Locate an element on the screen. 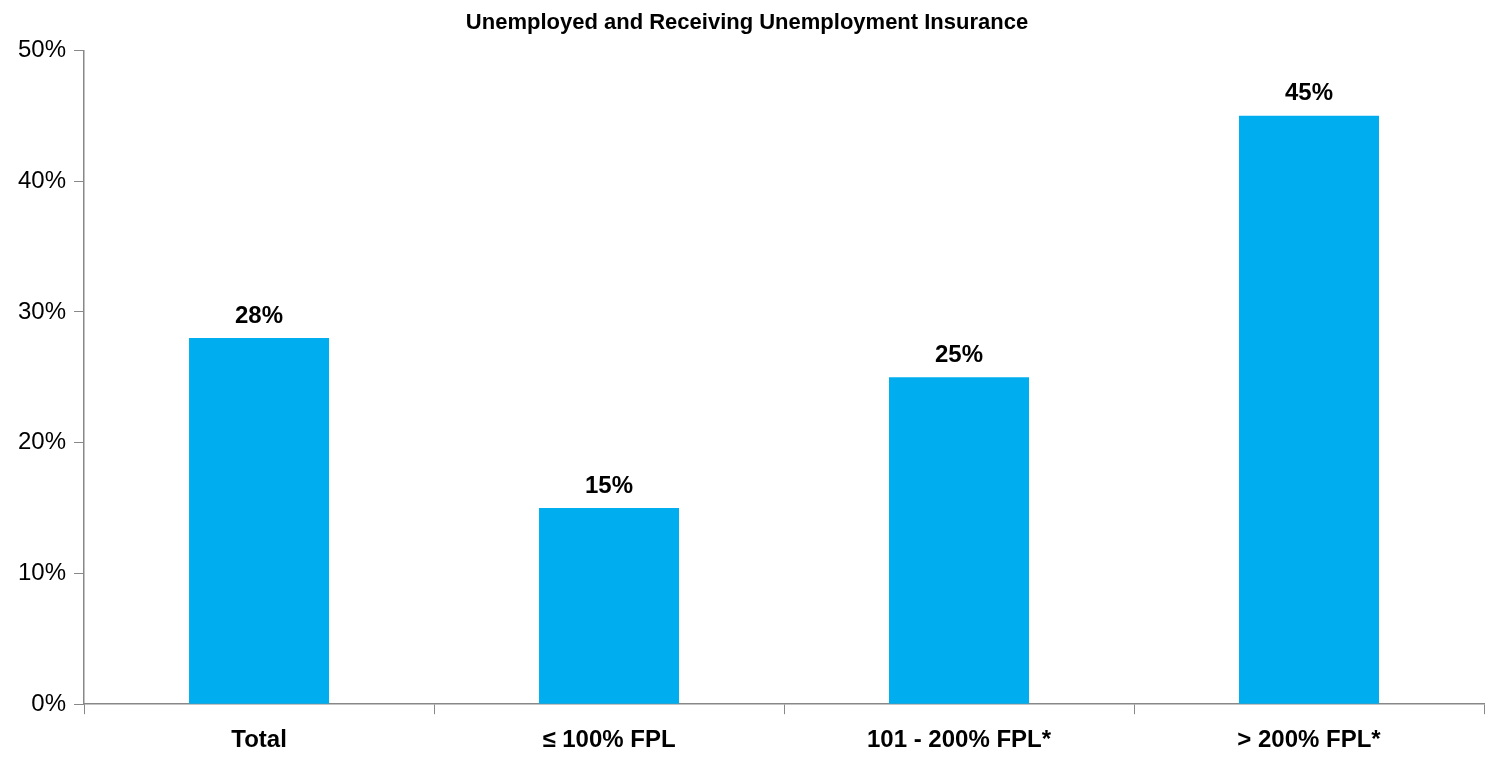 The image size is (1494, 767). chart-title: Unemployed and Receiving Unemployment Insurance is located at coordinates (747, 22).